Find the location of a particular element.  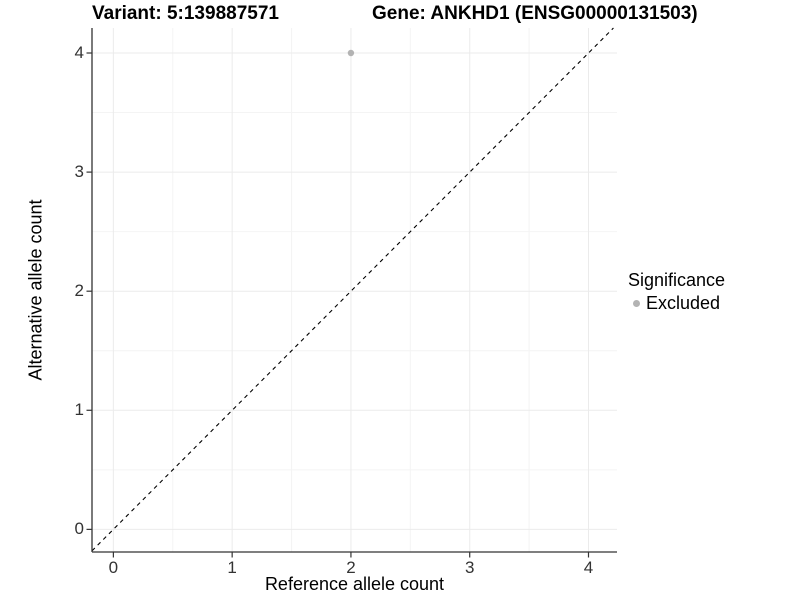

y-tick-label: 4 is located at coordinates (79, 52).